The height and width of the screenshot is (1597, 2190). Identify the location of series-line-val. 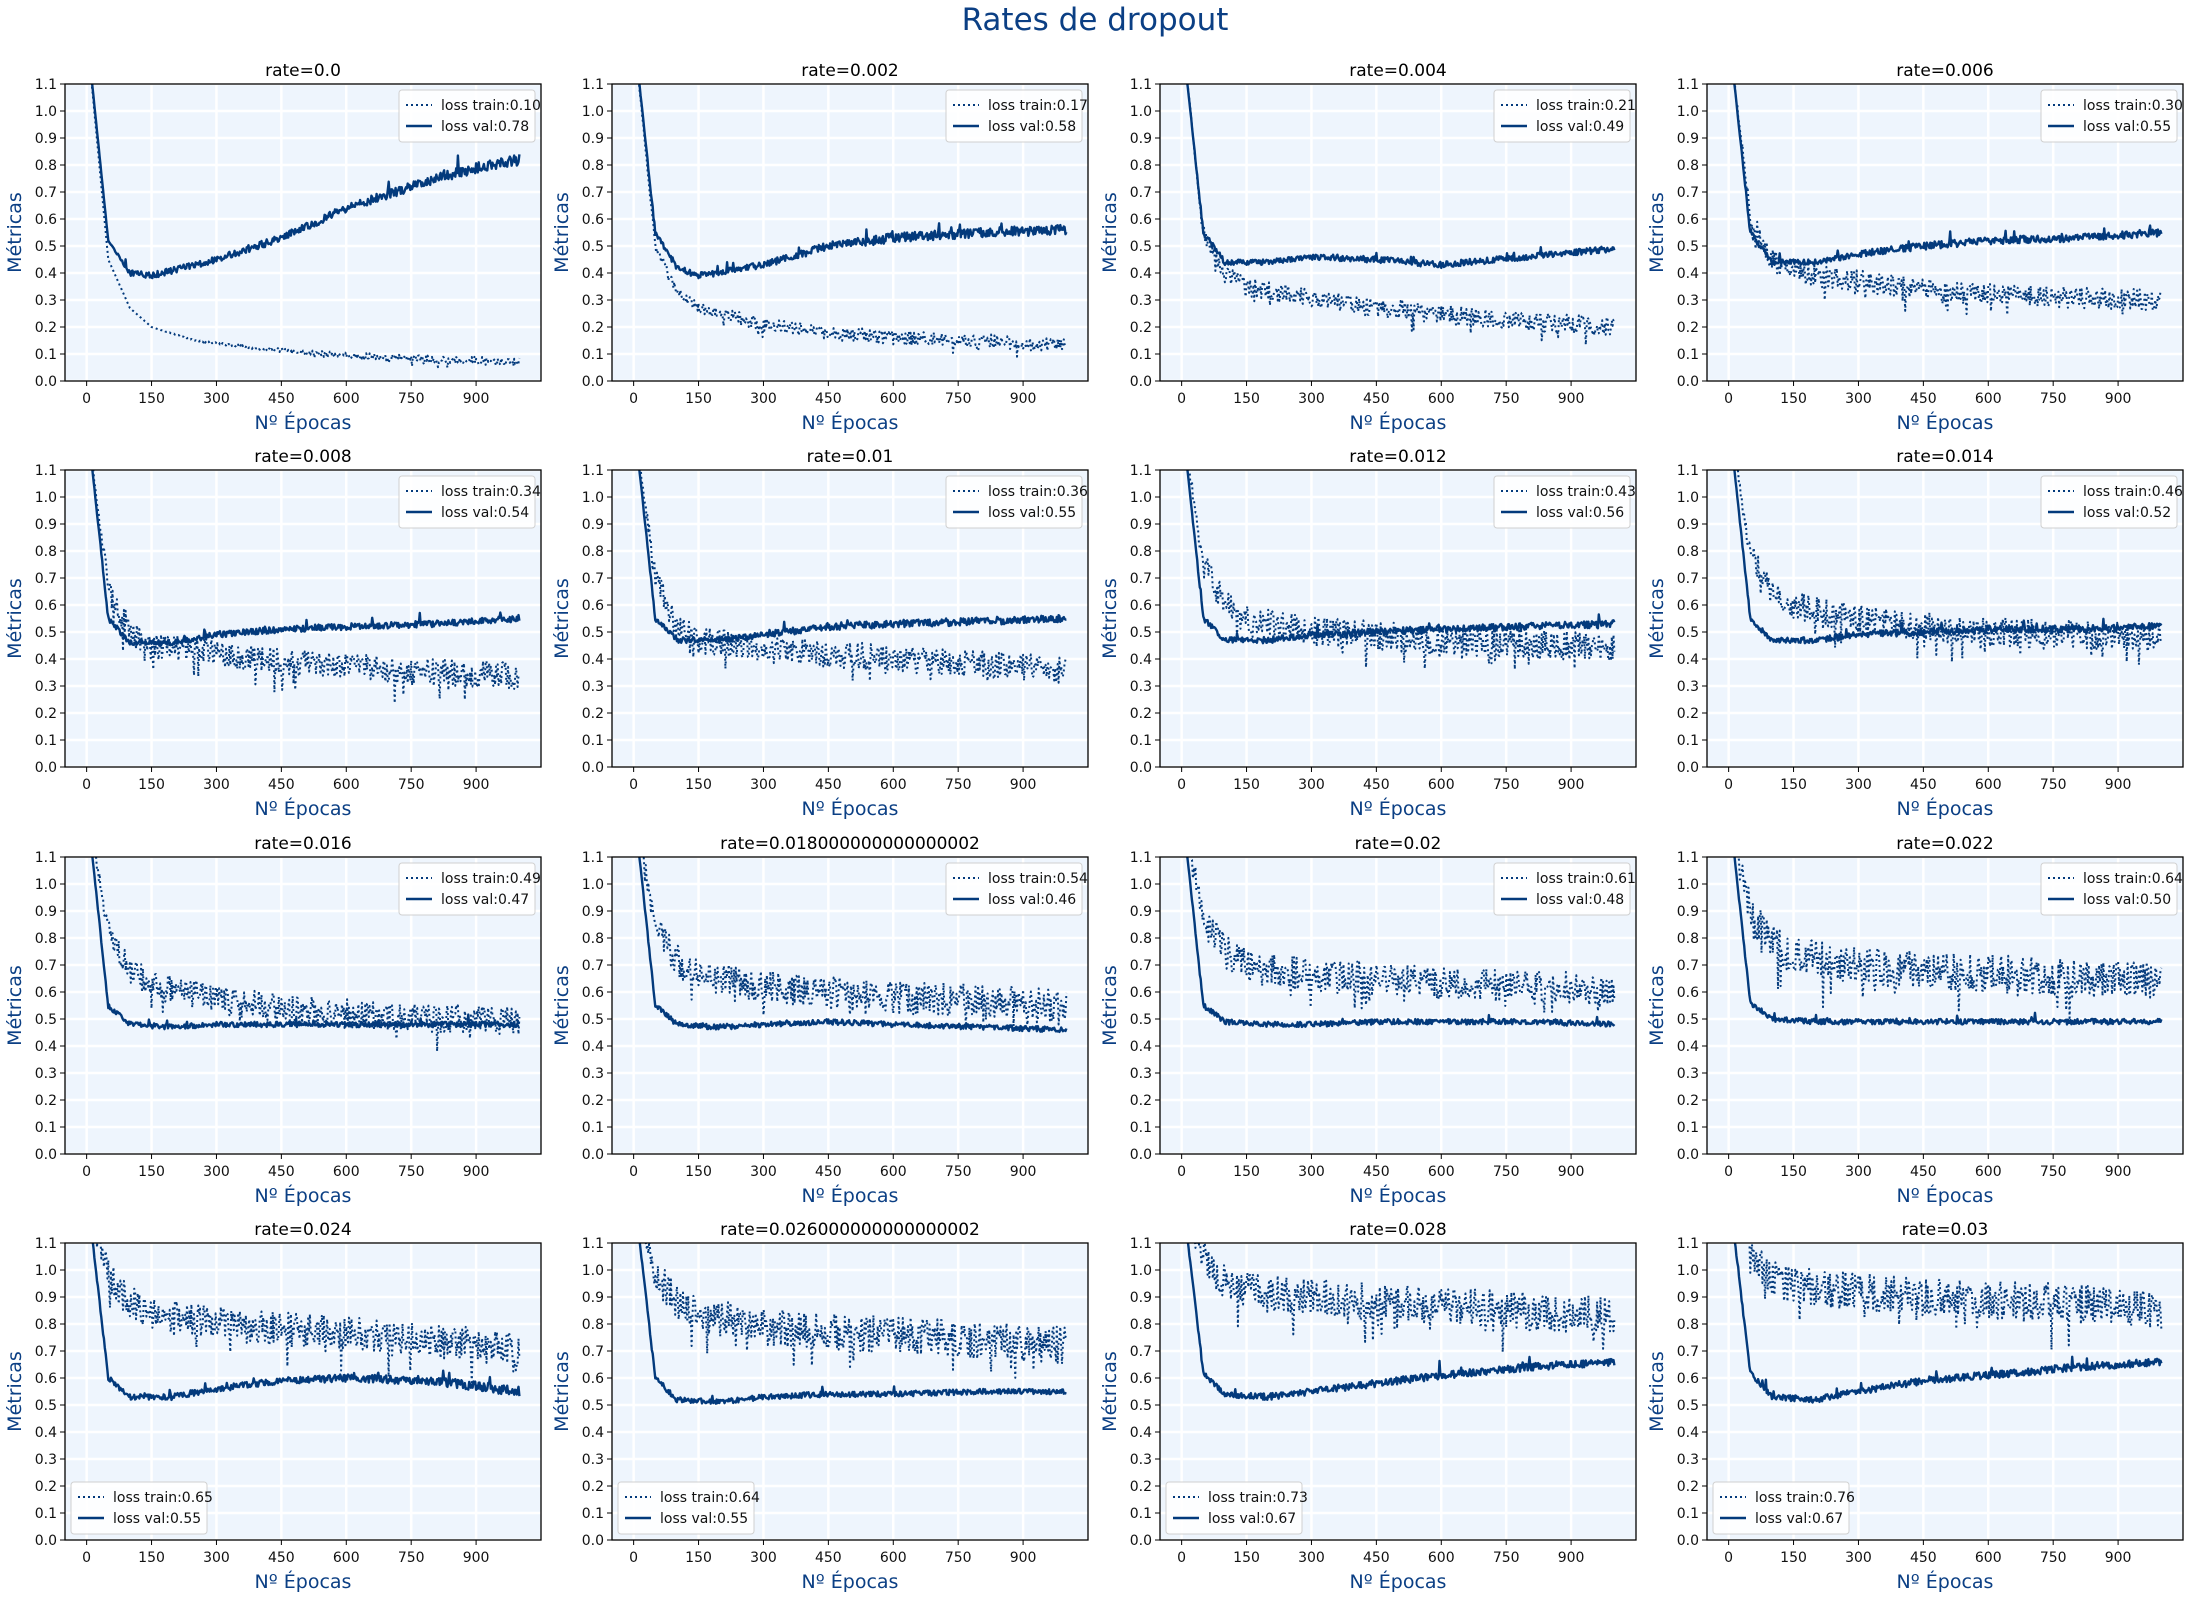
(305, 944).